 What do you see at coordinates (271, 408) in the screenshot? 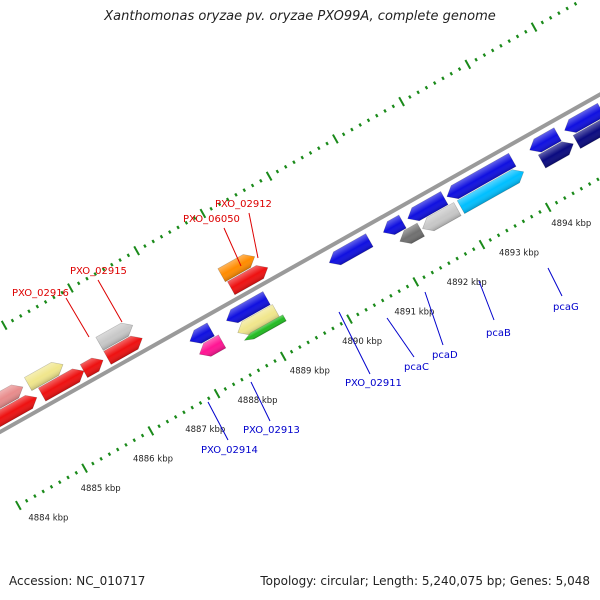
I see `gene-callout: PXO_02913` at bounding box center [271, 408].